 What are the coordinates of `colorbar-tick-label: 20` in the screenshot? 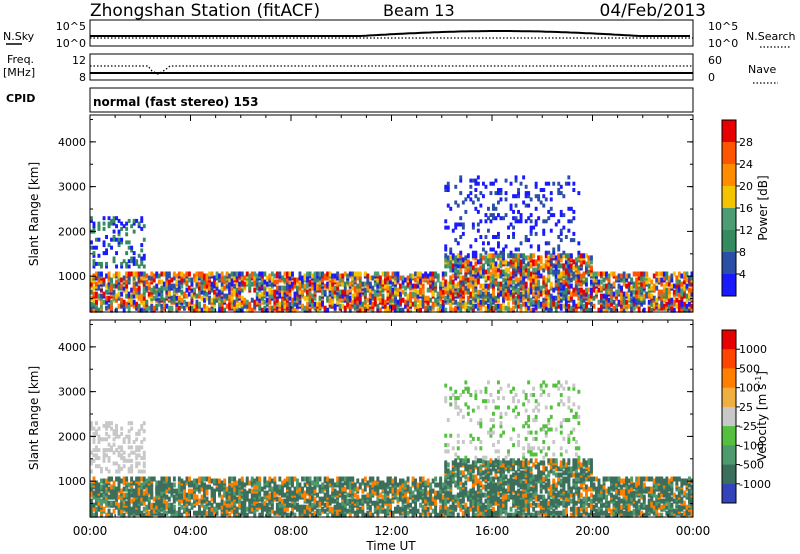 It's located at (746, 186).